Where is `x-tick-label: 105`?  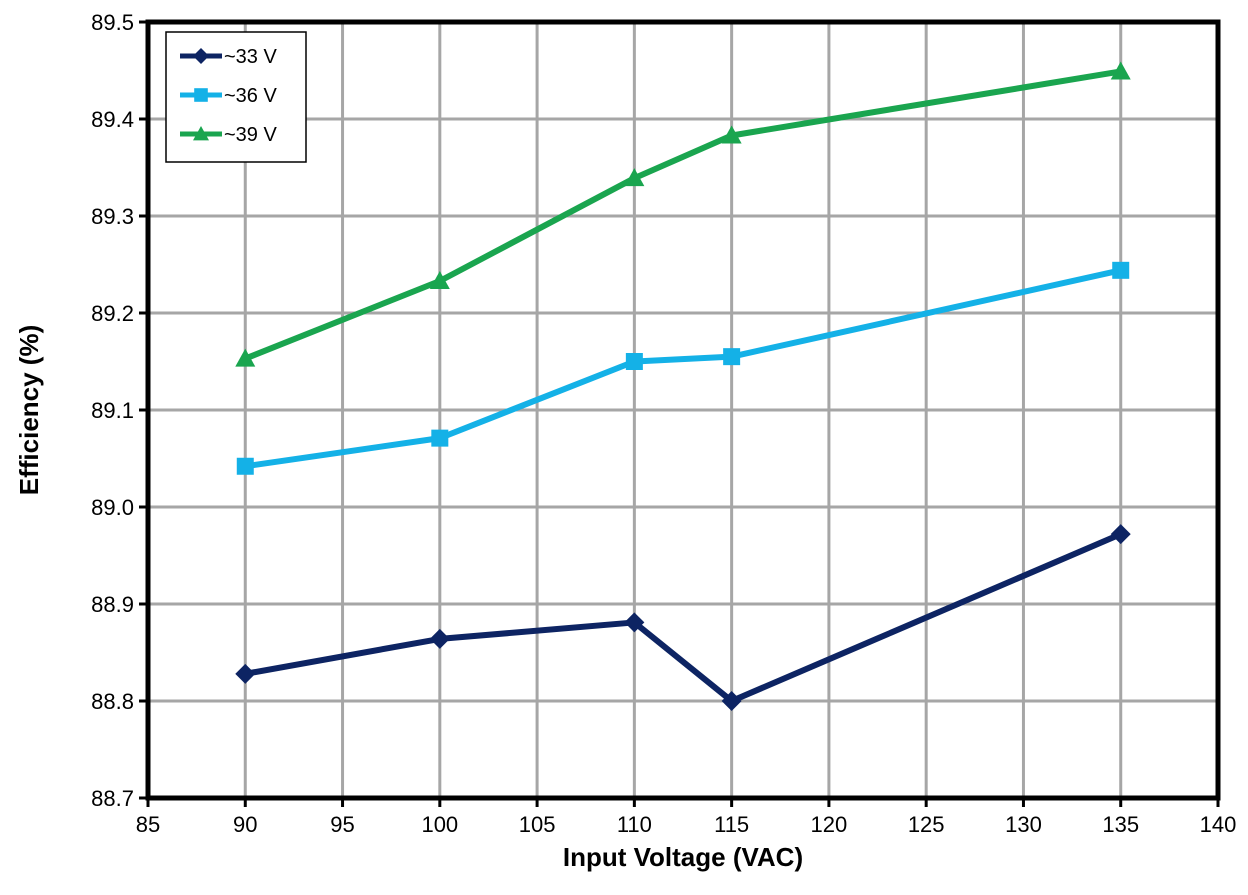 x-tick-label: 105 is located at coordinates (537, 824).